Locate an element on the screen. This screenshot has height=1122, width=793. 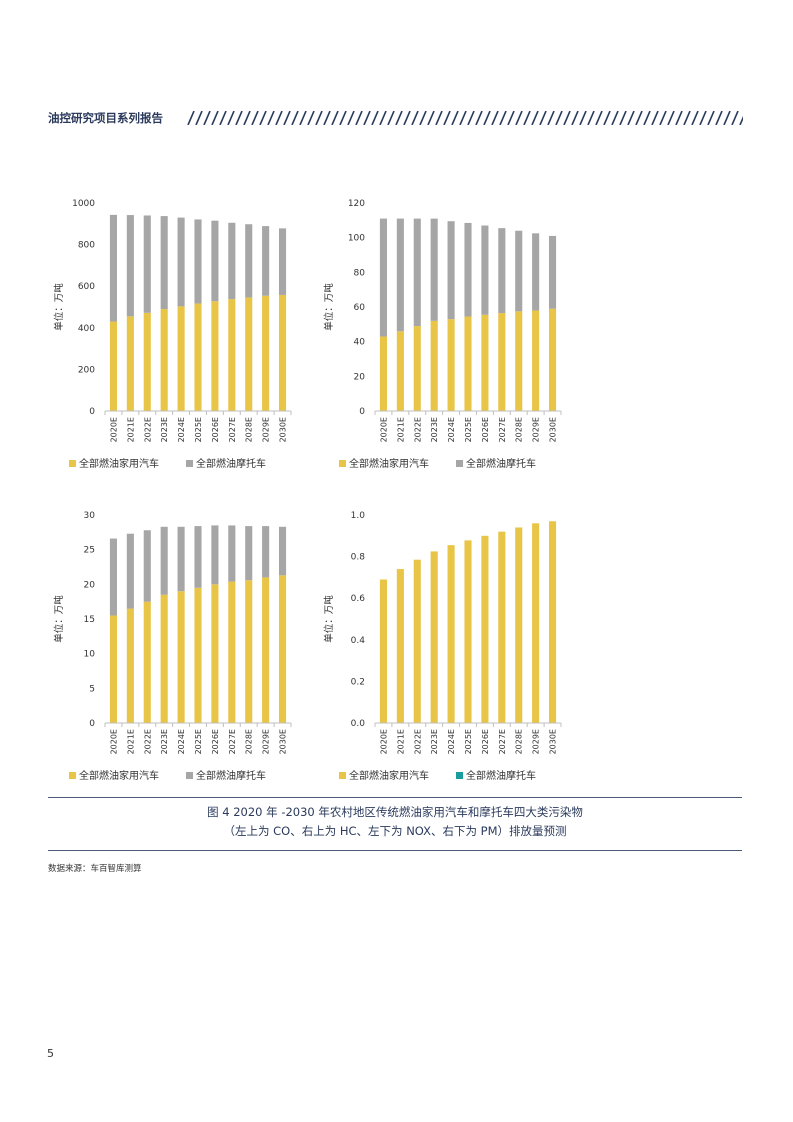
chart1-x-category-label: 2030E is located at coordinates (283, 429).